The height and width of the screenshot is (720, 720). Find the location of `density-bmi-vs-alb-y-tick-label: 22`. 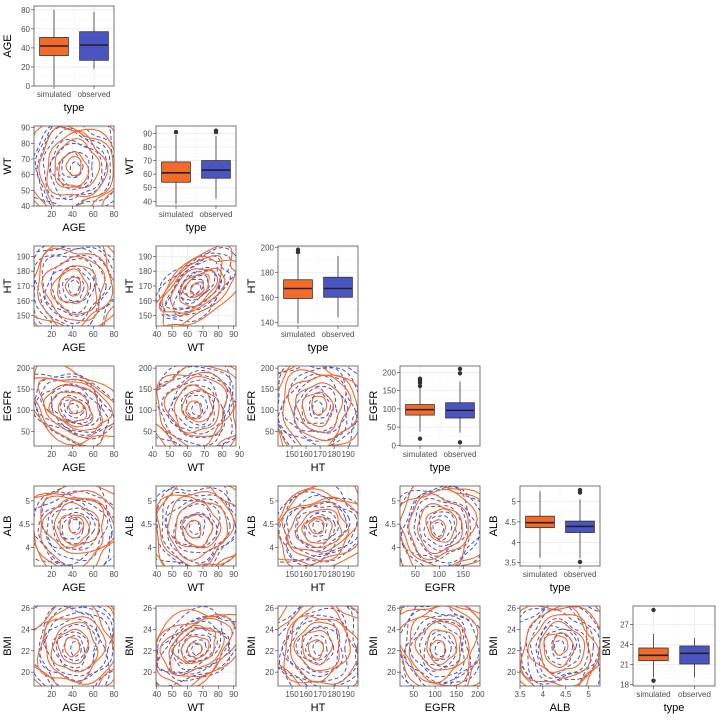

density-bmi-vs-alb-y-tick-label: 22 is located at coordinates (511, 651).